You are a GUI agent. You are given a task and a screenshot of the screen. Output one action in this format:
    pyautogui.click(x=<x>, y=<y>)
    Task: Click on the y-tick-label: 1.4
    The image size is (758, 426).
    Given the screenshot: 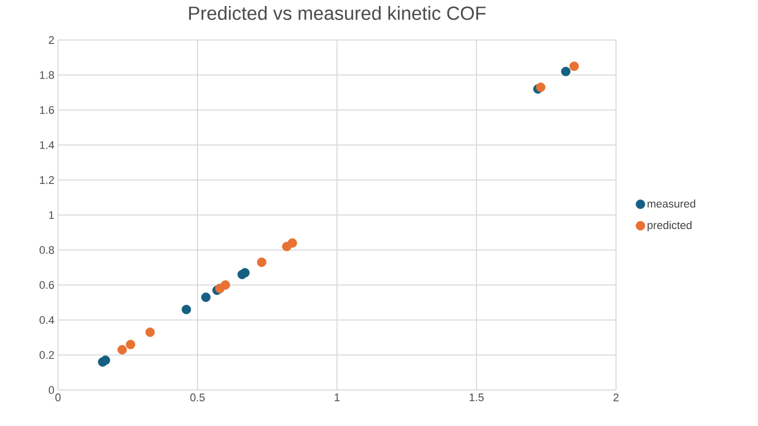 What is the action you would take?
    pyautogui.click(x=47, y=145)
    